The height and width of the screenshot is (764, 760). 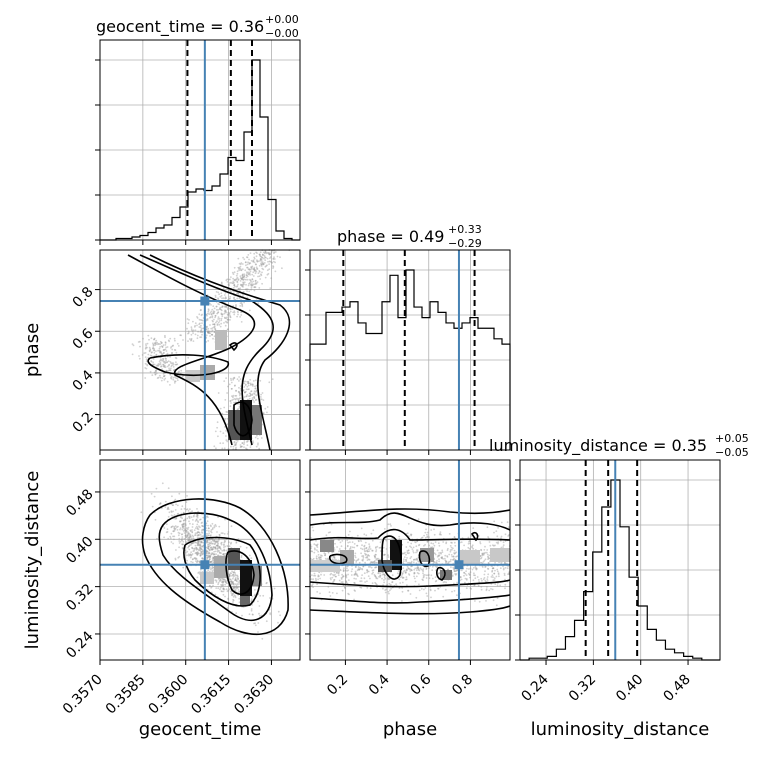 I want to click on tick-label-phase-2: 0.6, so click(x=421, y=684).